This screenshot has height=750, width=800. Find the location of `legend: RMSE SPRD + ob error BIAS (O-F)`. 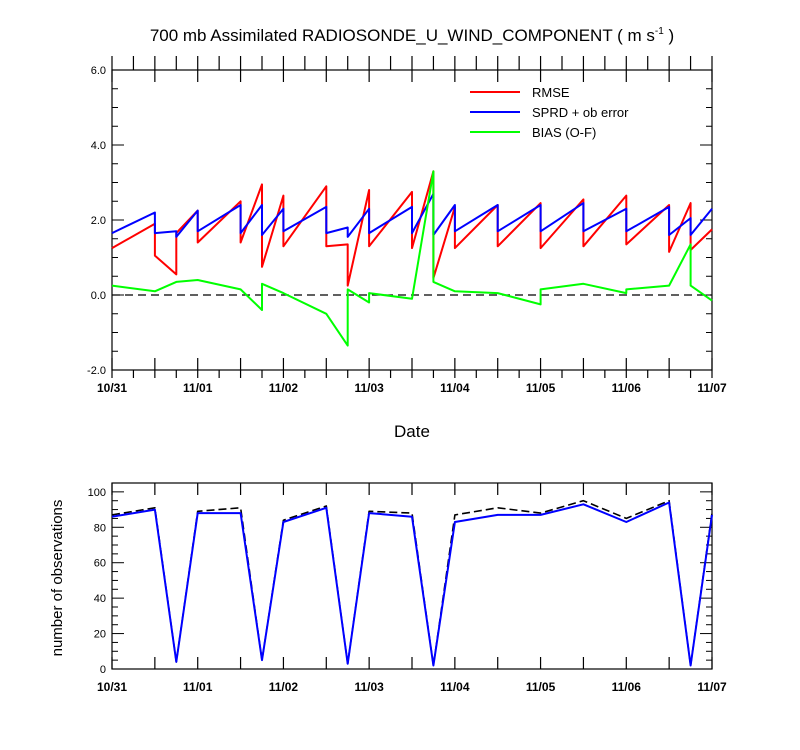

legend: RMSE SPRD + ob error BIAS (O-F) is located at coordinates (549, 112).